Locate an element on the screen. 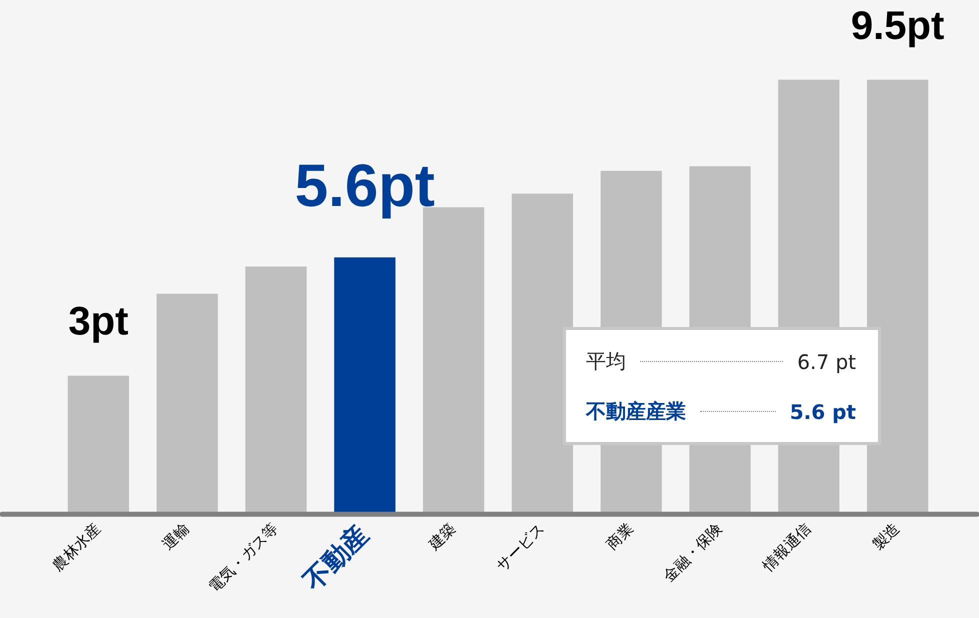 The image size is (979, 618). annotation: 5.6 pt is located at coordinates (823, 412).